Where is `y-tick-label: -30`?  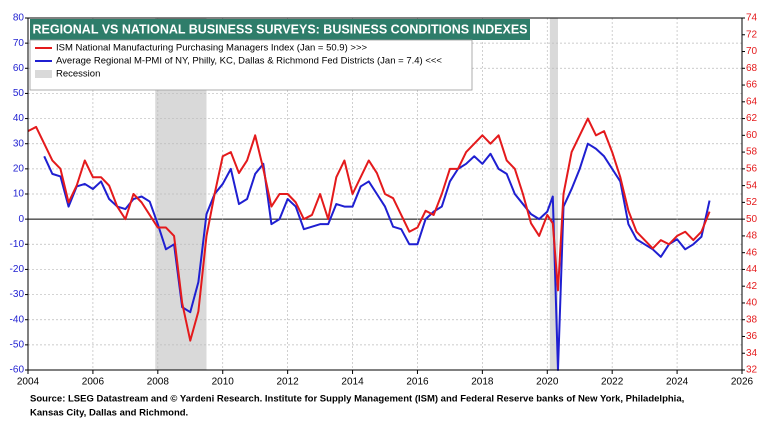
y-tick-label: -30 is located at coordinates (17, 294).